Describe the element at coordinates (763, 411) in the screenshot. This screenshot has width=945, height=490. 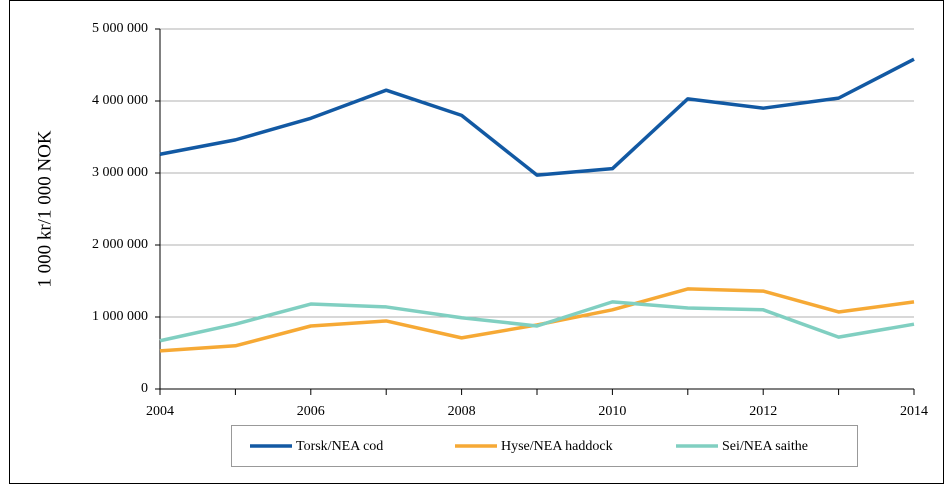
I see `x-tick-label: 2012` at that location.